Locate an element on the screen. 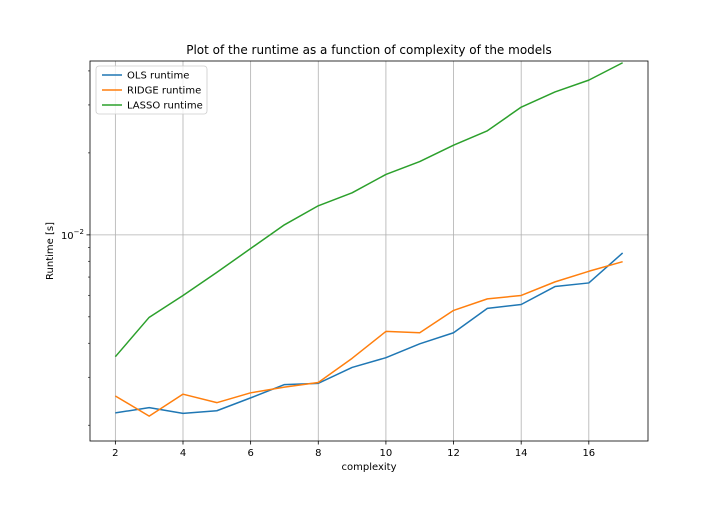  x-tick-label: 2 is located at coordinates (115, 453).